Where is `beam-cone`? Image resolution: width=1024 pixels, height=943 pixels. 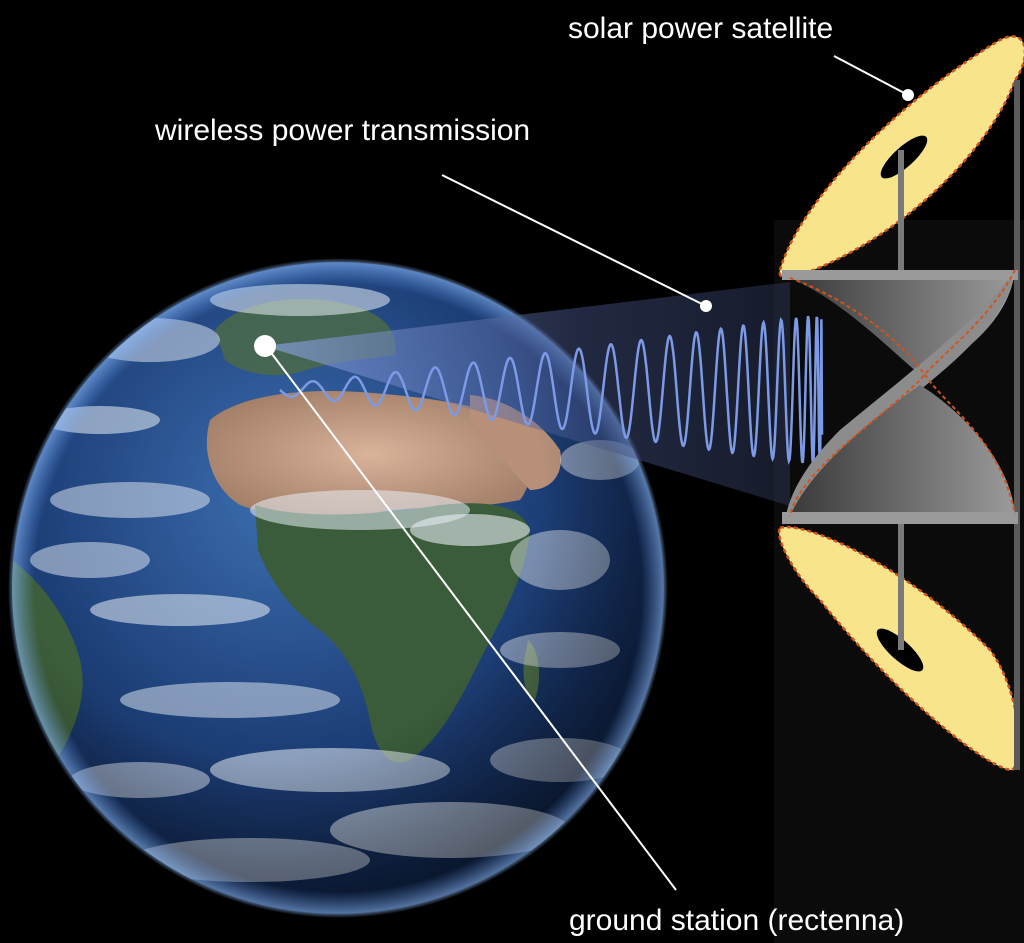
beam-cone is located at coordinates (527, 394).